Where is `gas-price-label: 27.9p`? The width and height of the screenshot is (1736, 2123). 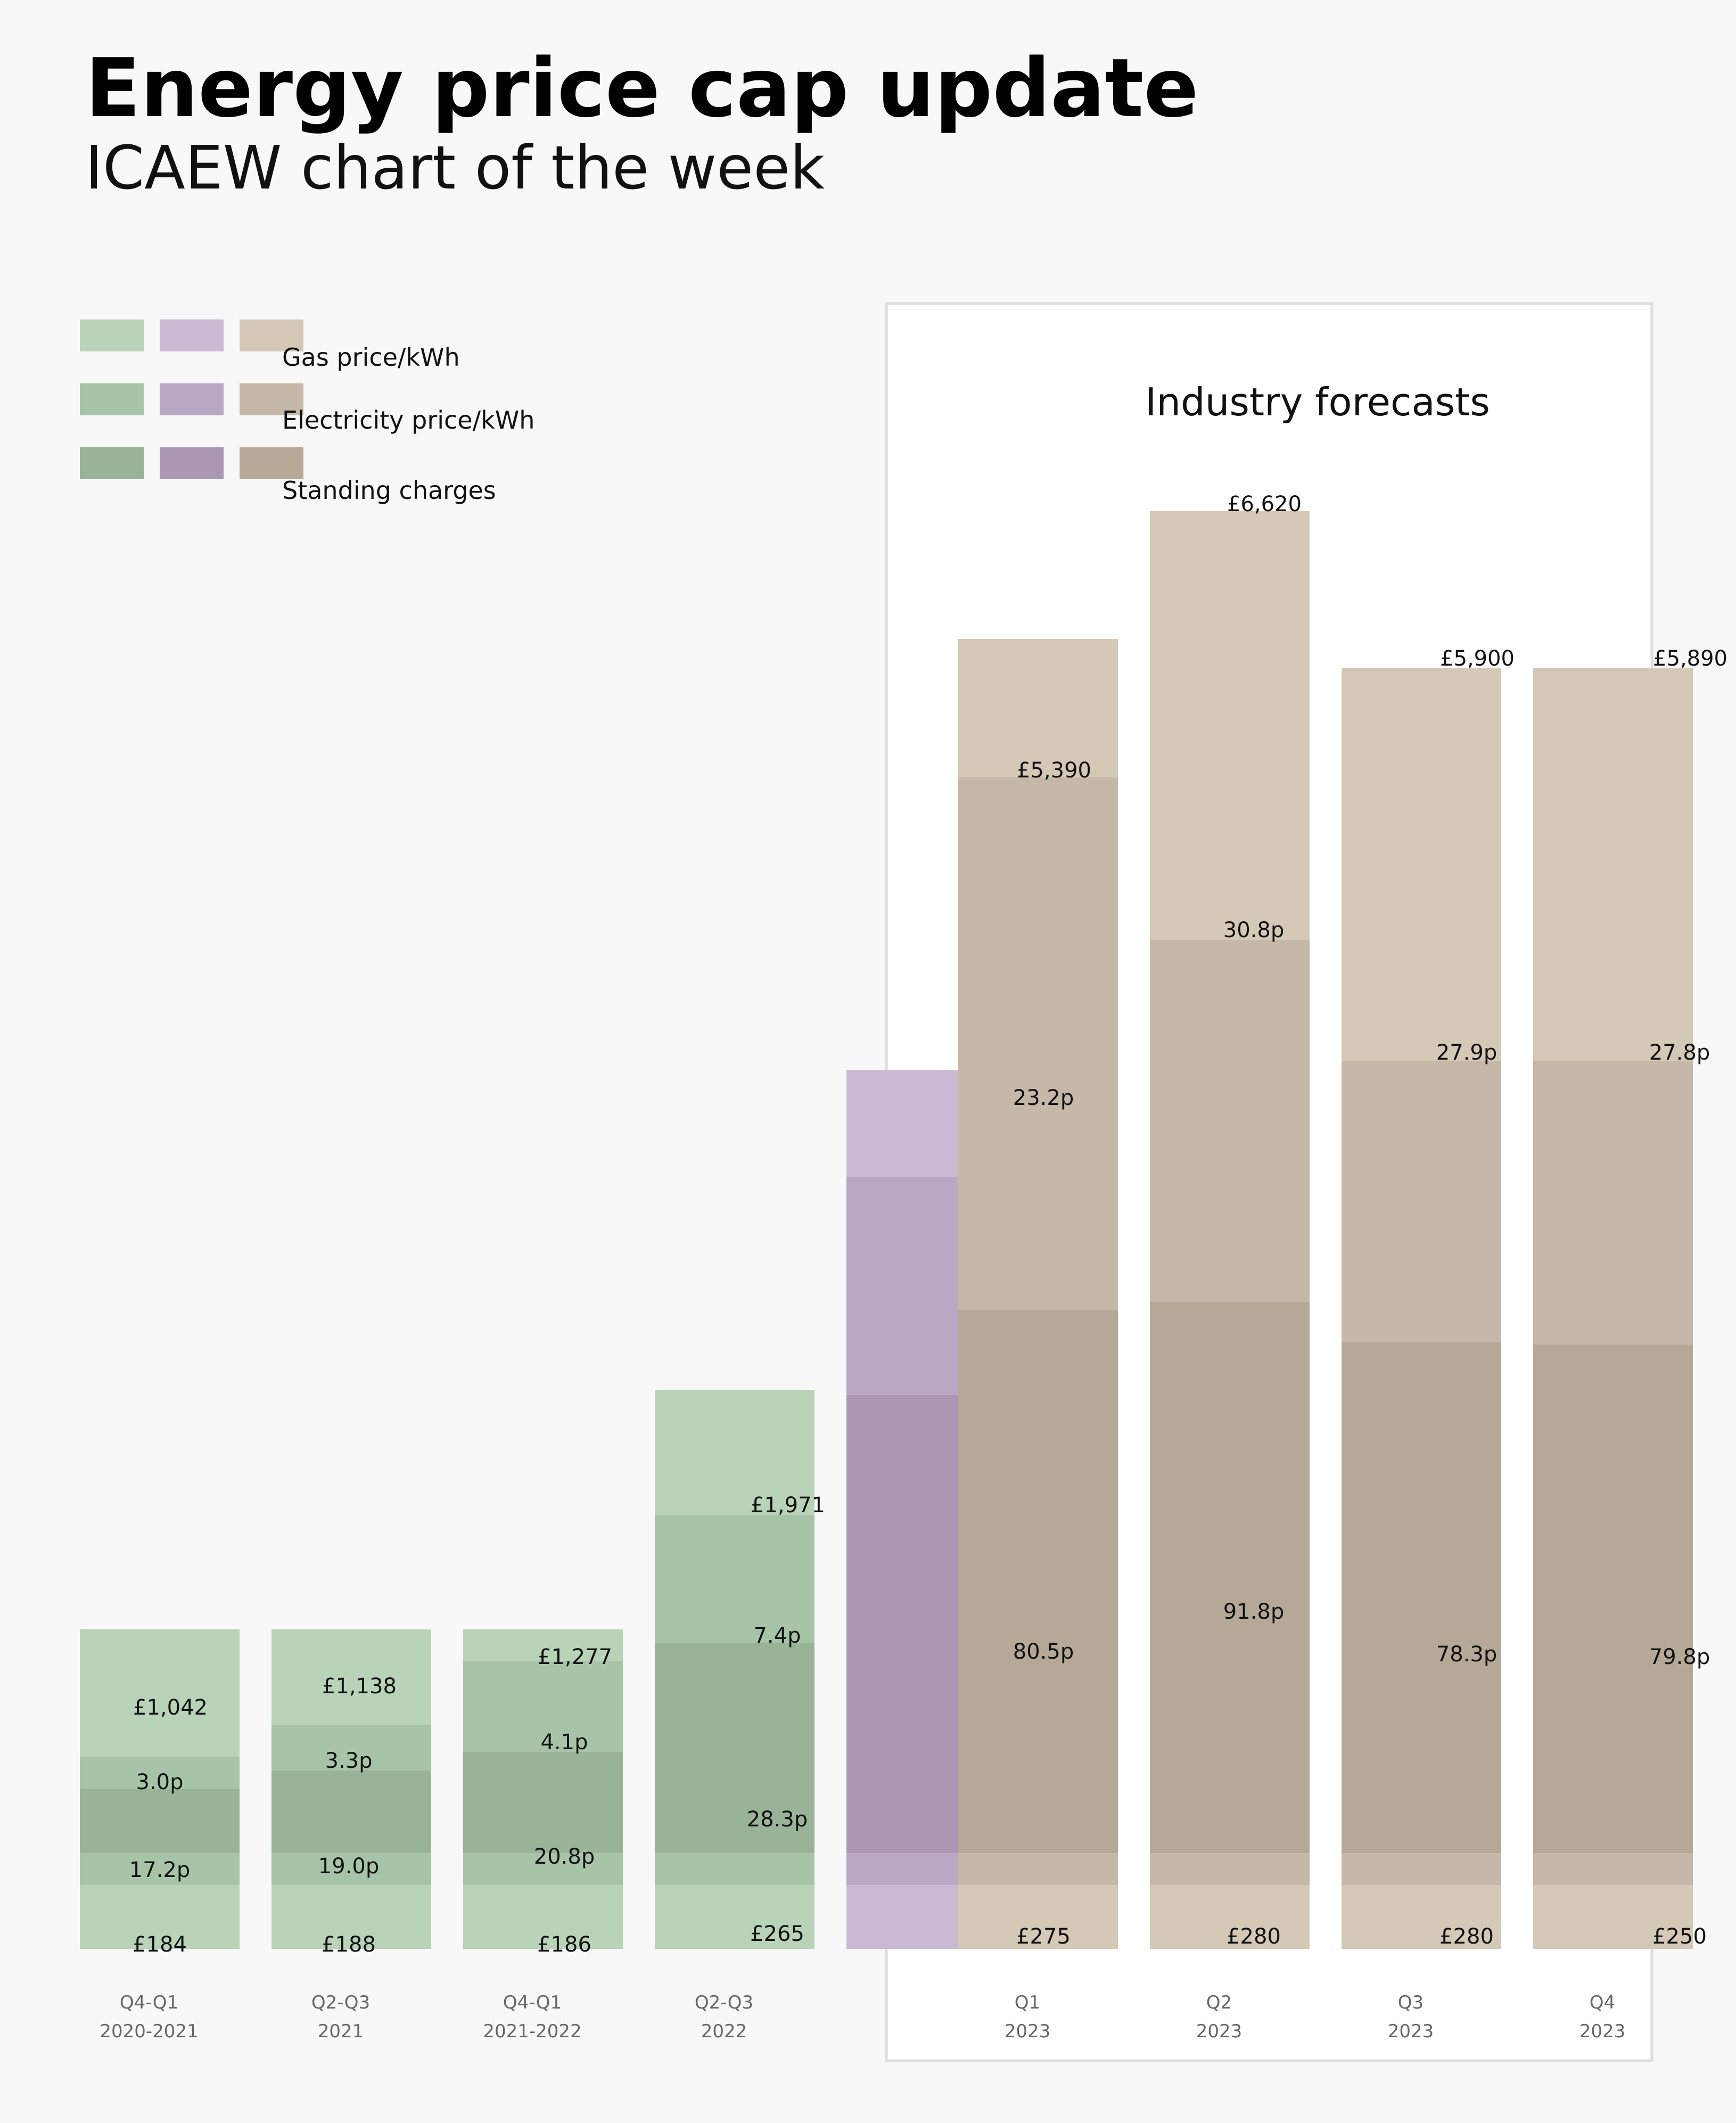
gas-price-label: 27.9p is located at coordinates (1466, 1052).